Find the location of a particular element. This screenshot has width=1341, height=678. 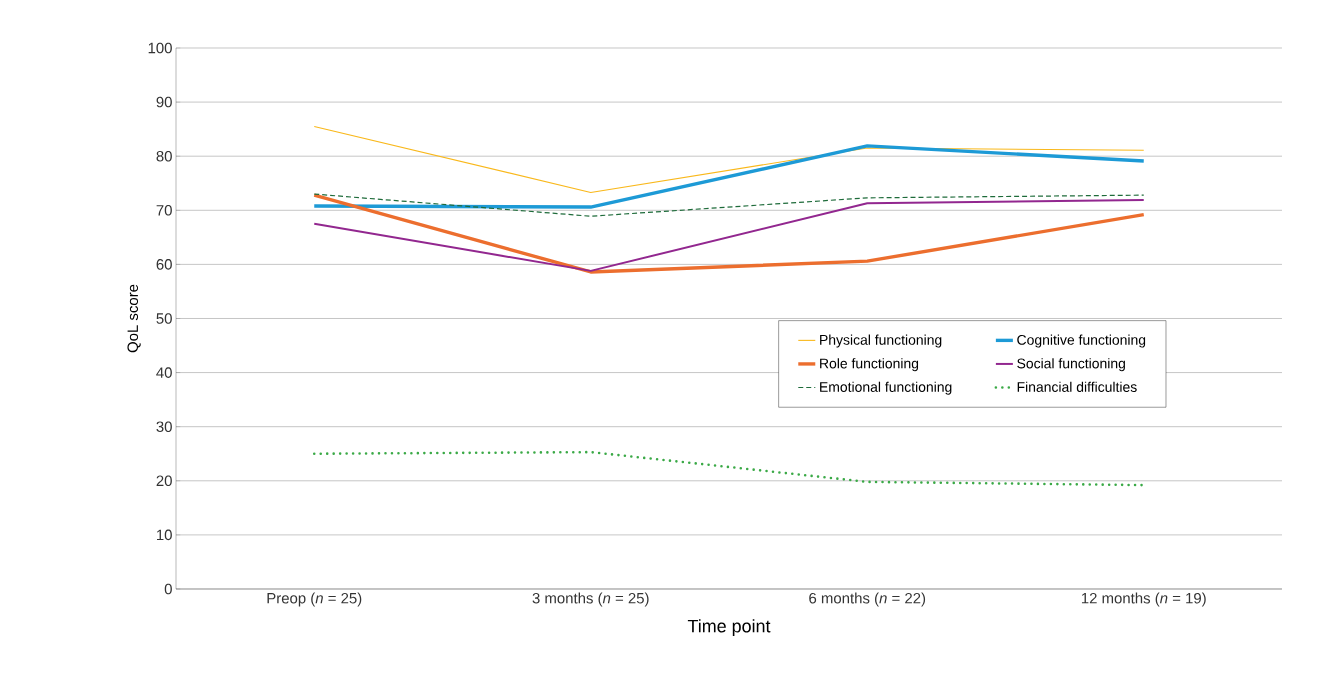

y-tick-label: 30 is located at coordinates (164, 426).